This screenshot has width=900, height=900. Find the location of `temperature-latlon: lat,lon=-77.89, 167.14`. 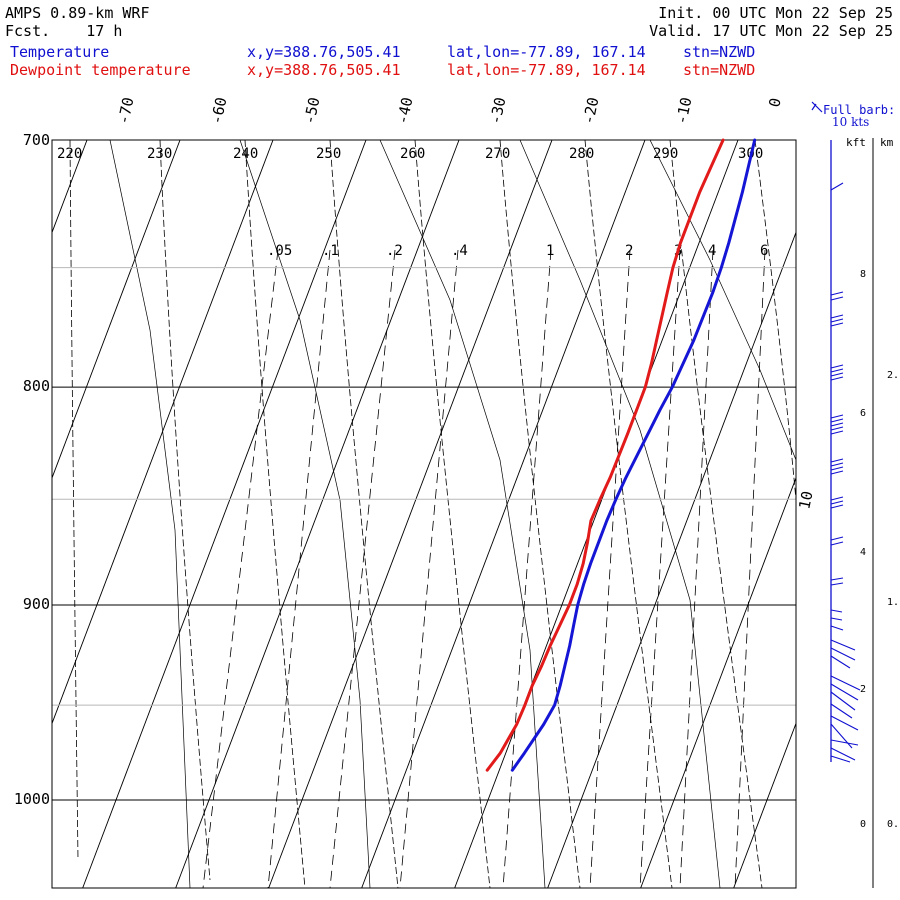

temperature-latlon: lat,lon=-77.89, 167.14 is located at coordinates (546, 52).